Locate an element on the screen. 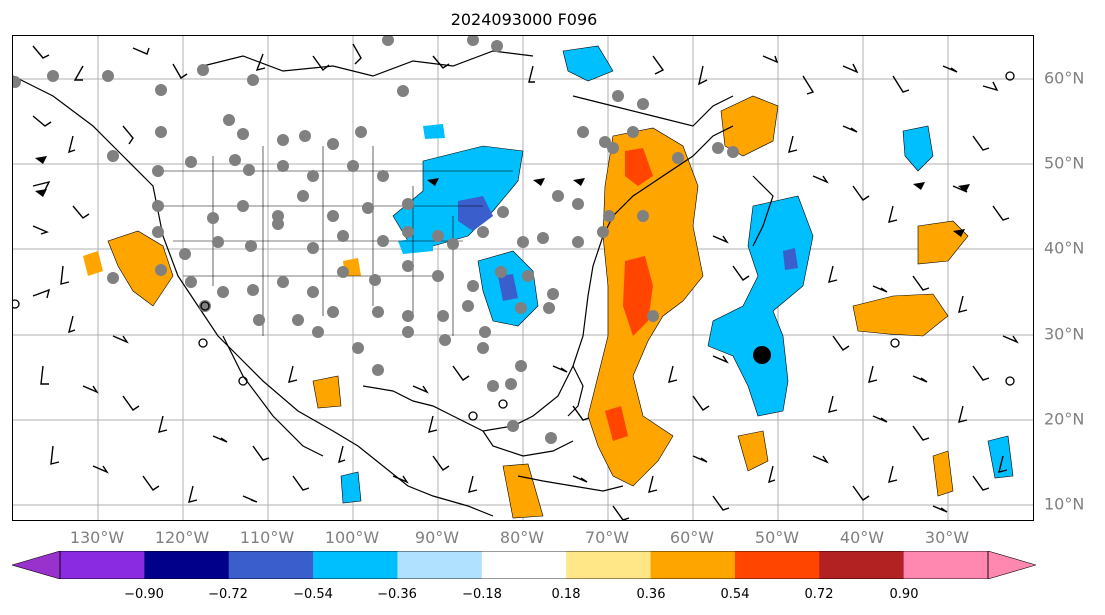  lon-label-40w: 40°W is located at coordinates (862, 537).